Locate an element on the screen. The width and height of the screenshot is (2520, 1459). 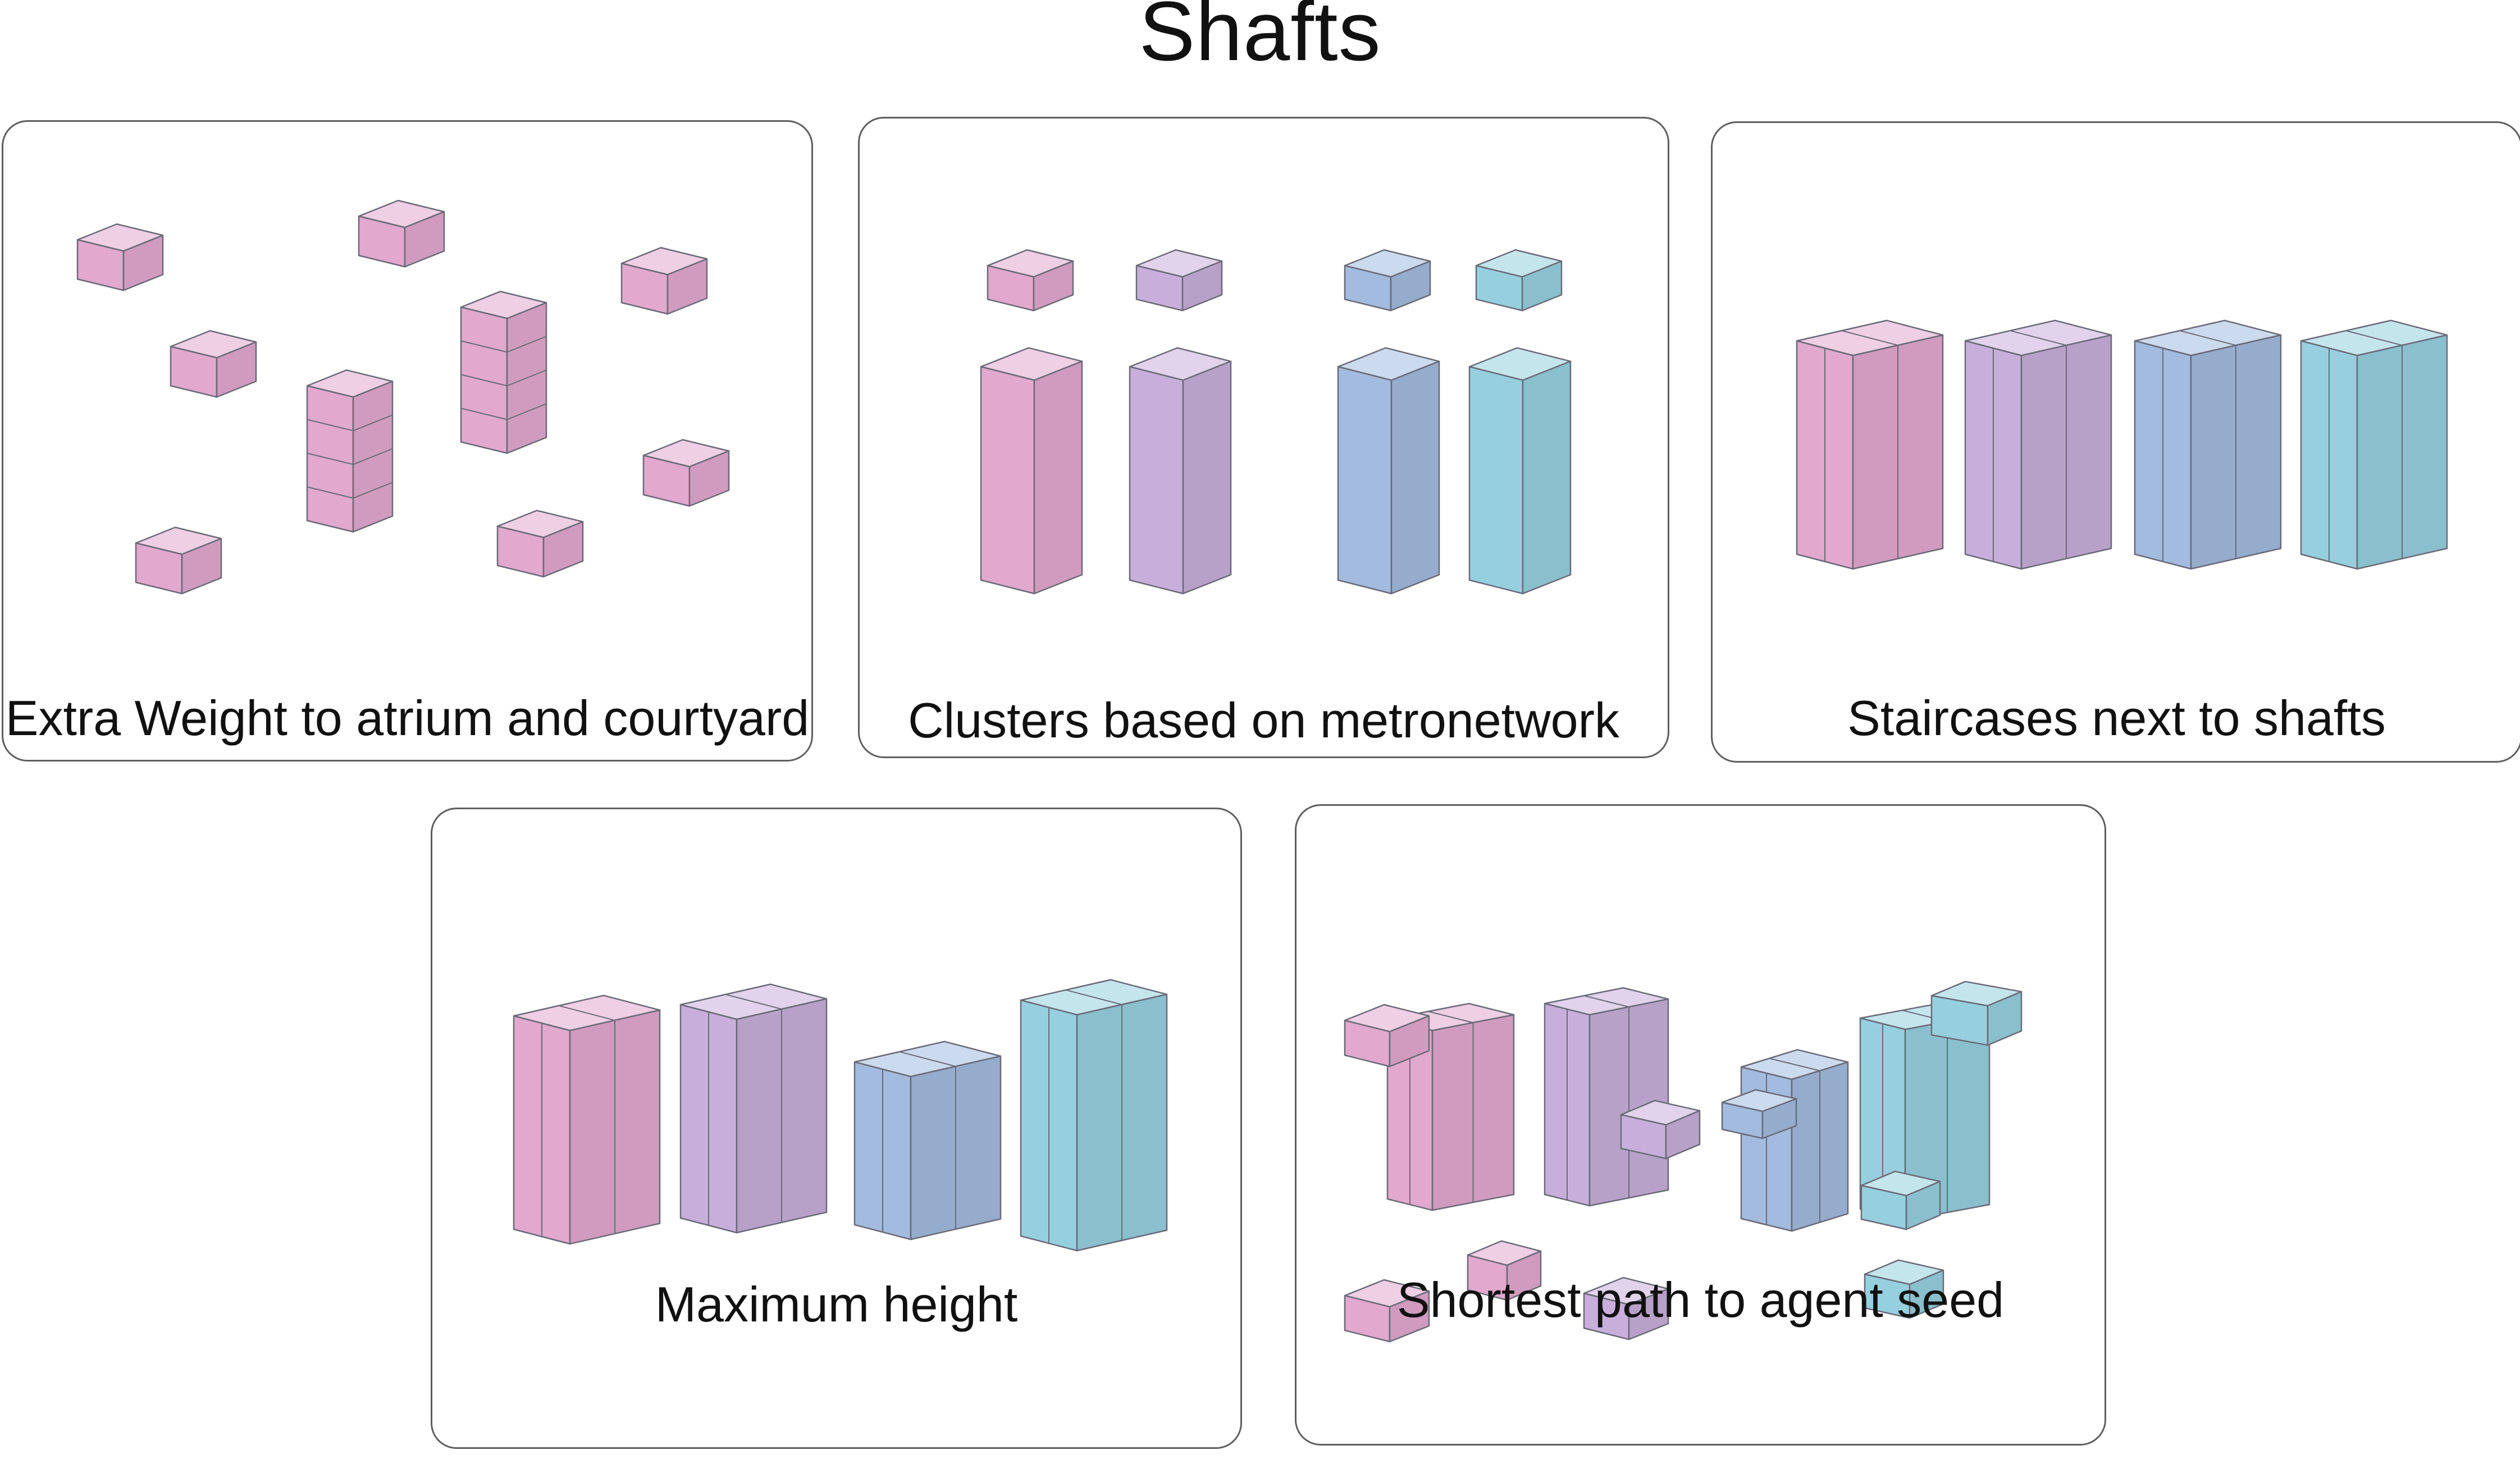
panel-maximum-height: Maximum height is located at coordinates (836, 1128).